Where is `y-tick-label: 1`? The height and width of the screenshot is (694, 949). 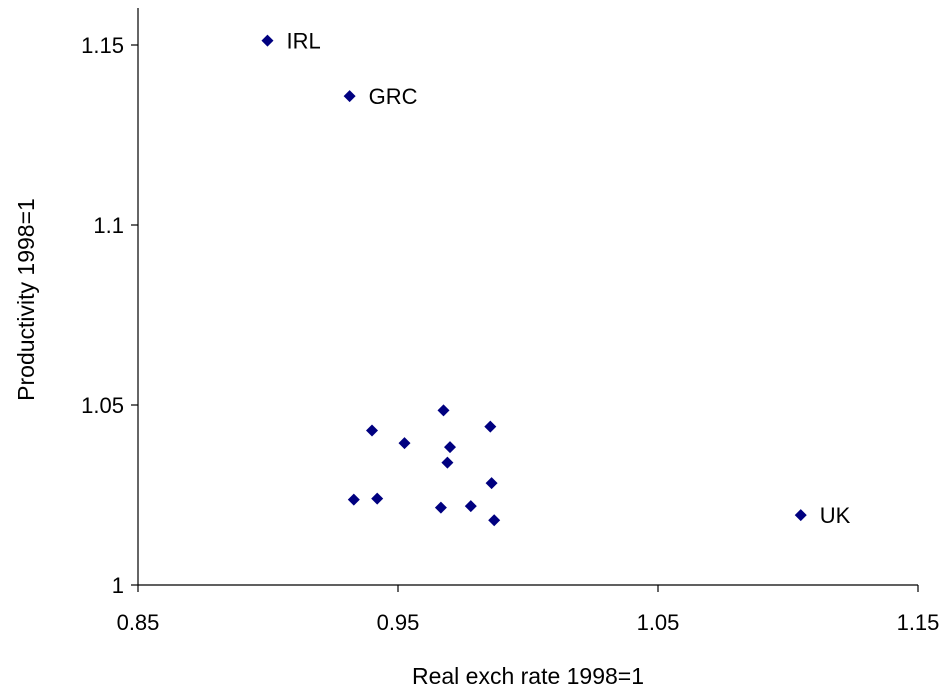 y-tick-label: 1 is located at coordinates (118, 585).